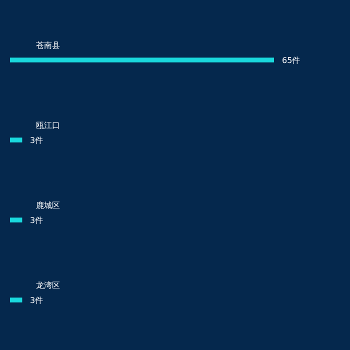 The width and height of the screenshot is (350, 350). I want to click on y-tick-label: 苍南县, so click(48, 45).